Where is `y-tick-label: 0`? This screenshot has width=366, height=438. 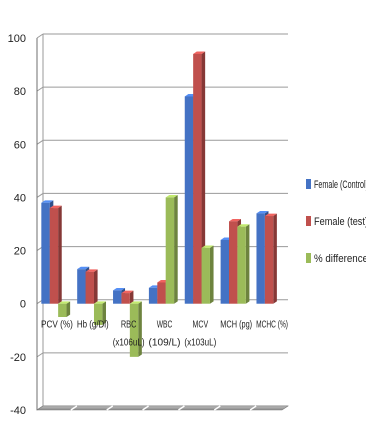 y-tick-label: 0 is located at coordinates (23, 305).